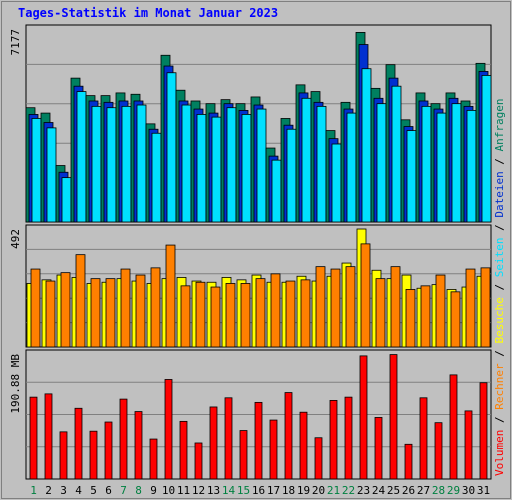  What do you see at coordinates (15, 384) in the screenshot?
I see `y-axis-max-label: 190.88 MB` at bounding box center [15, 384].